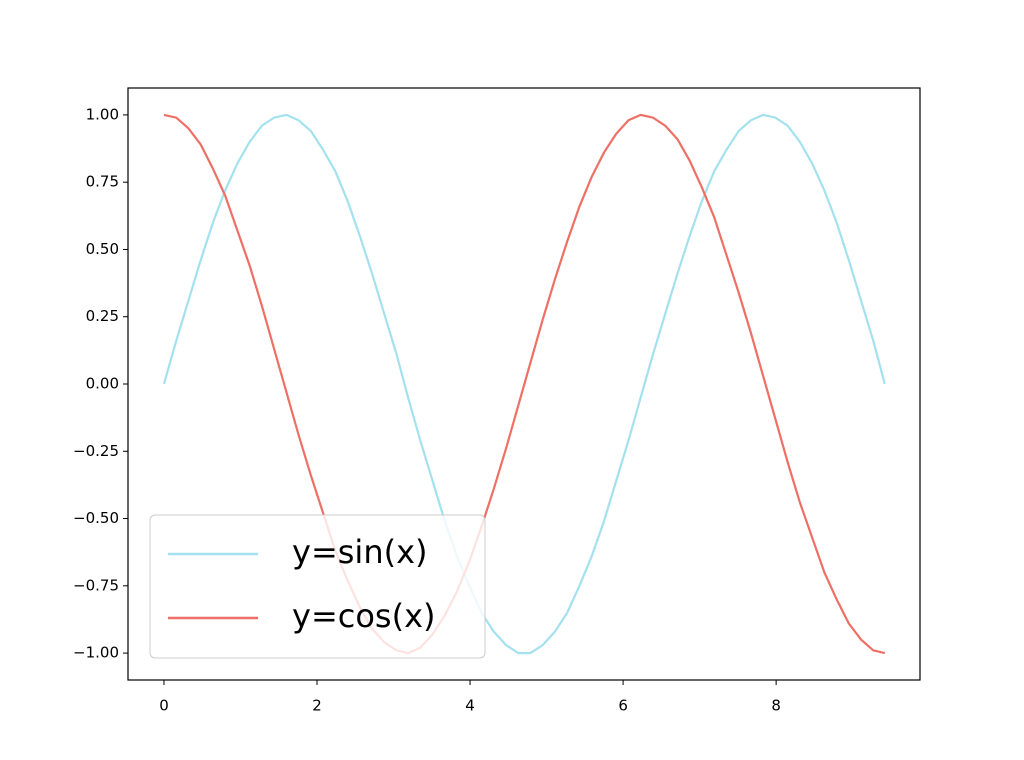 This screenshot has height=760, width=1024. What do you see at coordinates (102, 384) in the screenshot?
I see `y-tick-label: 0.00` at bounding box center [102, 384].